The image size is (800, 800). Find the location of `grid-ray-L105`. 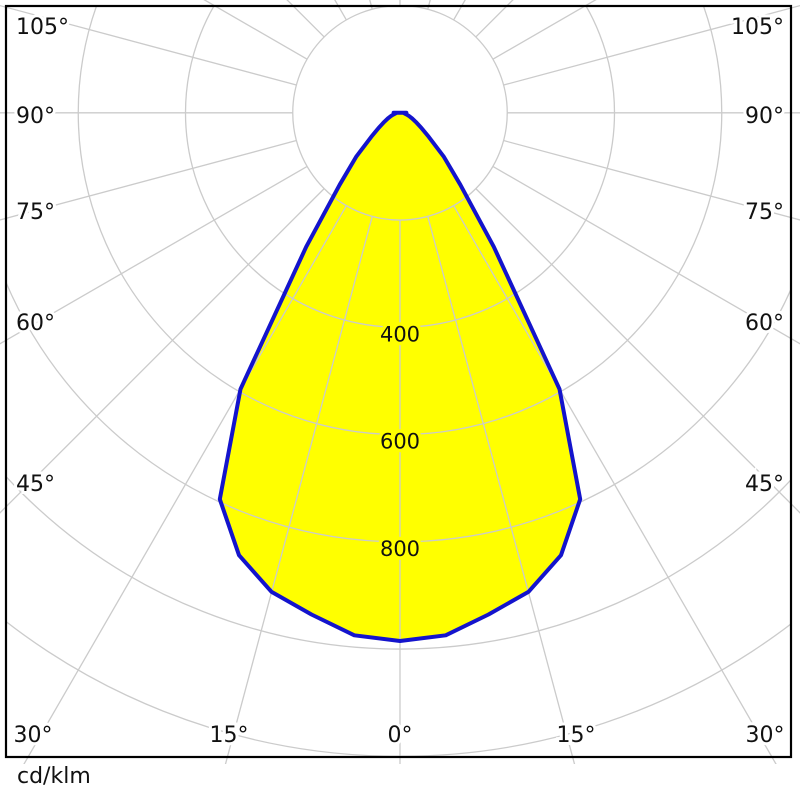

grid-ray-L105 is located at coordinates (148, 45).